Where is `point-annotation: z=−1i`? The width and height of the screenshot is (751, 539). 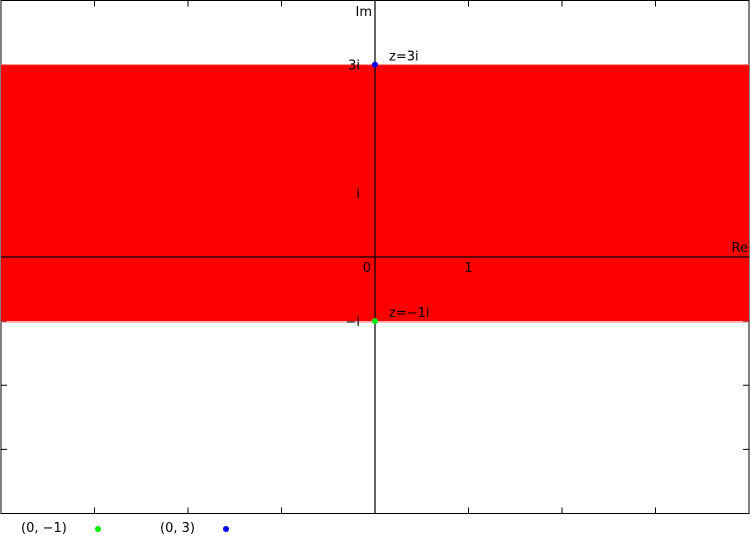
point-annotation: z=−1i is located at coordinates (409, 313).